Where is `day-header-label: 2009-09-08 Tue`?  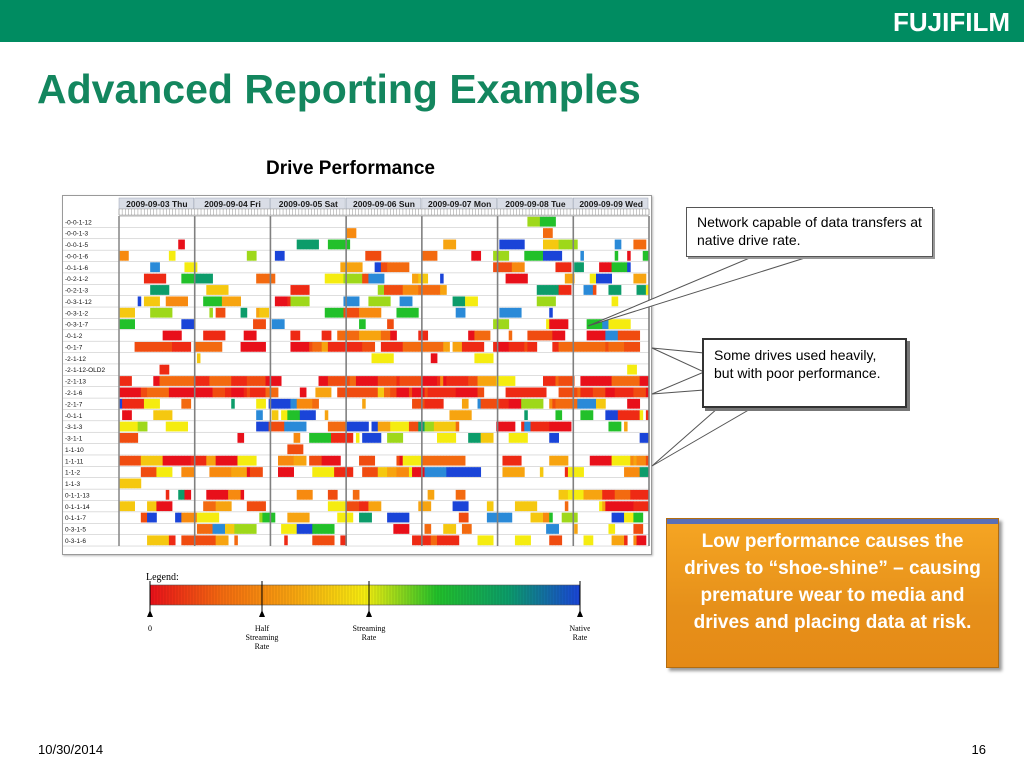
day-header-label: 2009-09-08 Tue is located at coordinates (535, 204).